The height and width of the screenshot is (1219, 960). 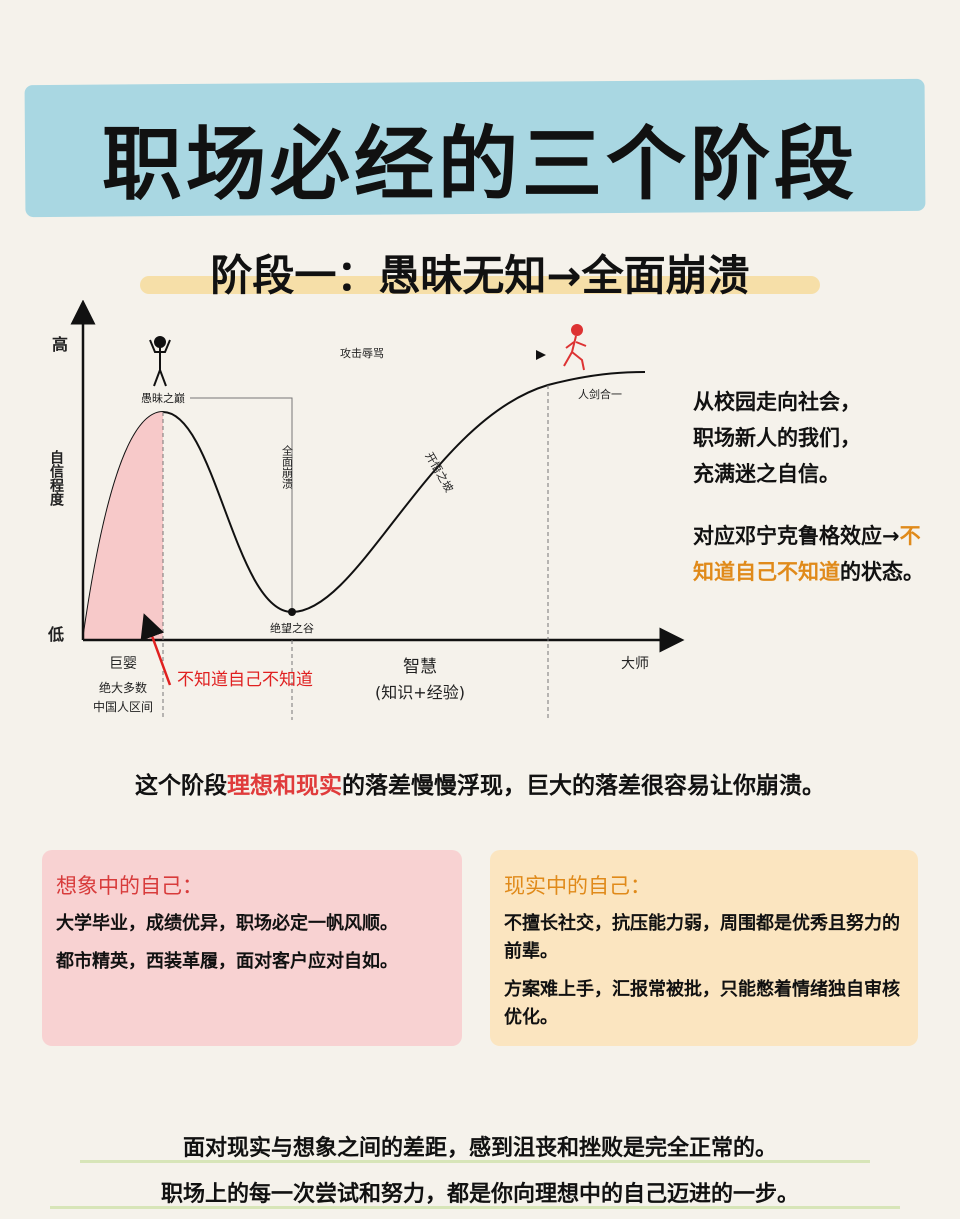 I want to click on text: 这个阶段, so click(x=181, y=786).